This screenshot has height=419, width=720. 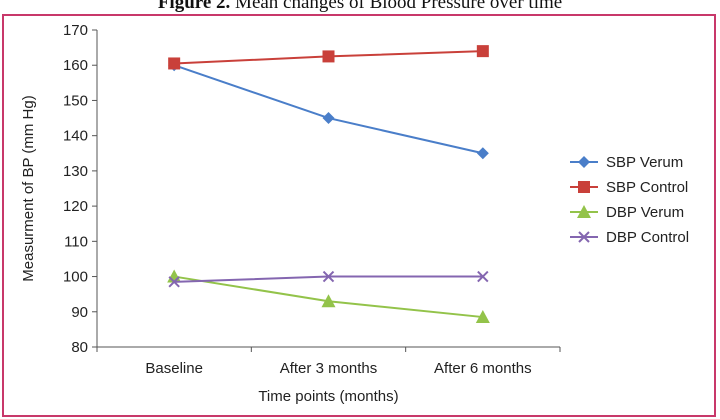 What do you see at coordinates (75, 171) in the screenshot?
I see `y-tick-label: 130` at bounding box center [75, 171].